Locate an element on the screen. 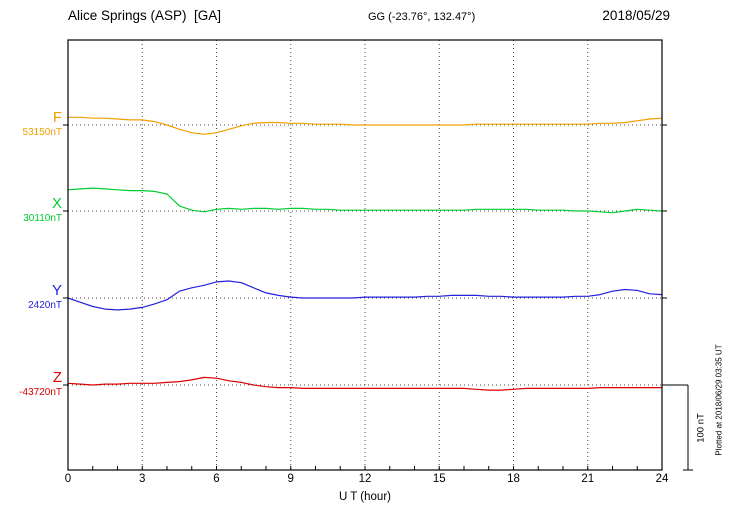 This screenshot has height=520, width=730. x-tick-label: 15 is located at coordinates (439, 479).